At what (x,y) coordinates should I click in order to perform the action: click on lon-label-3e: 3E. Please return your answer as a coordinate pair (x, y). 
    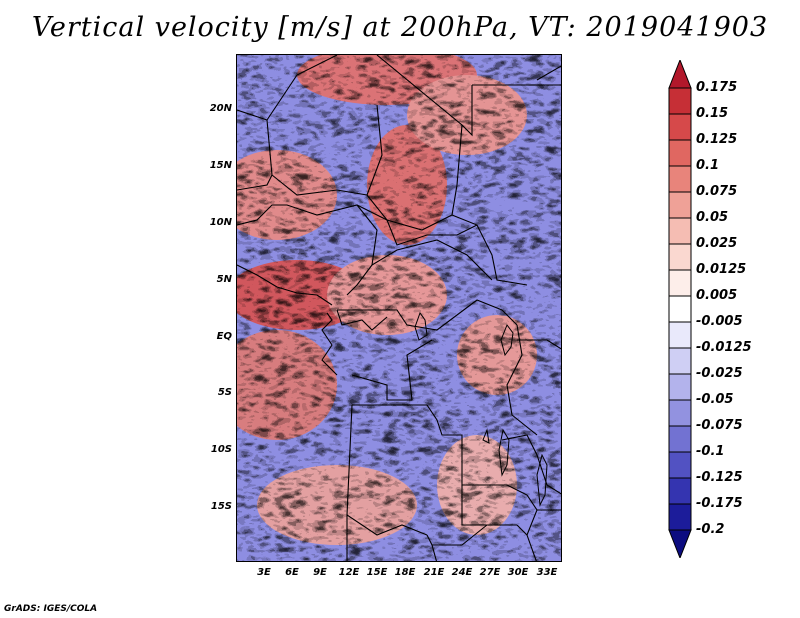
    Looking at the image, I should click on (264, 572).